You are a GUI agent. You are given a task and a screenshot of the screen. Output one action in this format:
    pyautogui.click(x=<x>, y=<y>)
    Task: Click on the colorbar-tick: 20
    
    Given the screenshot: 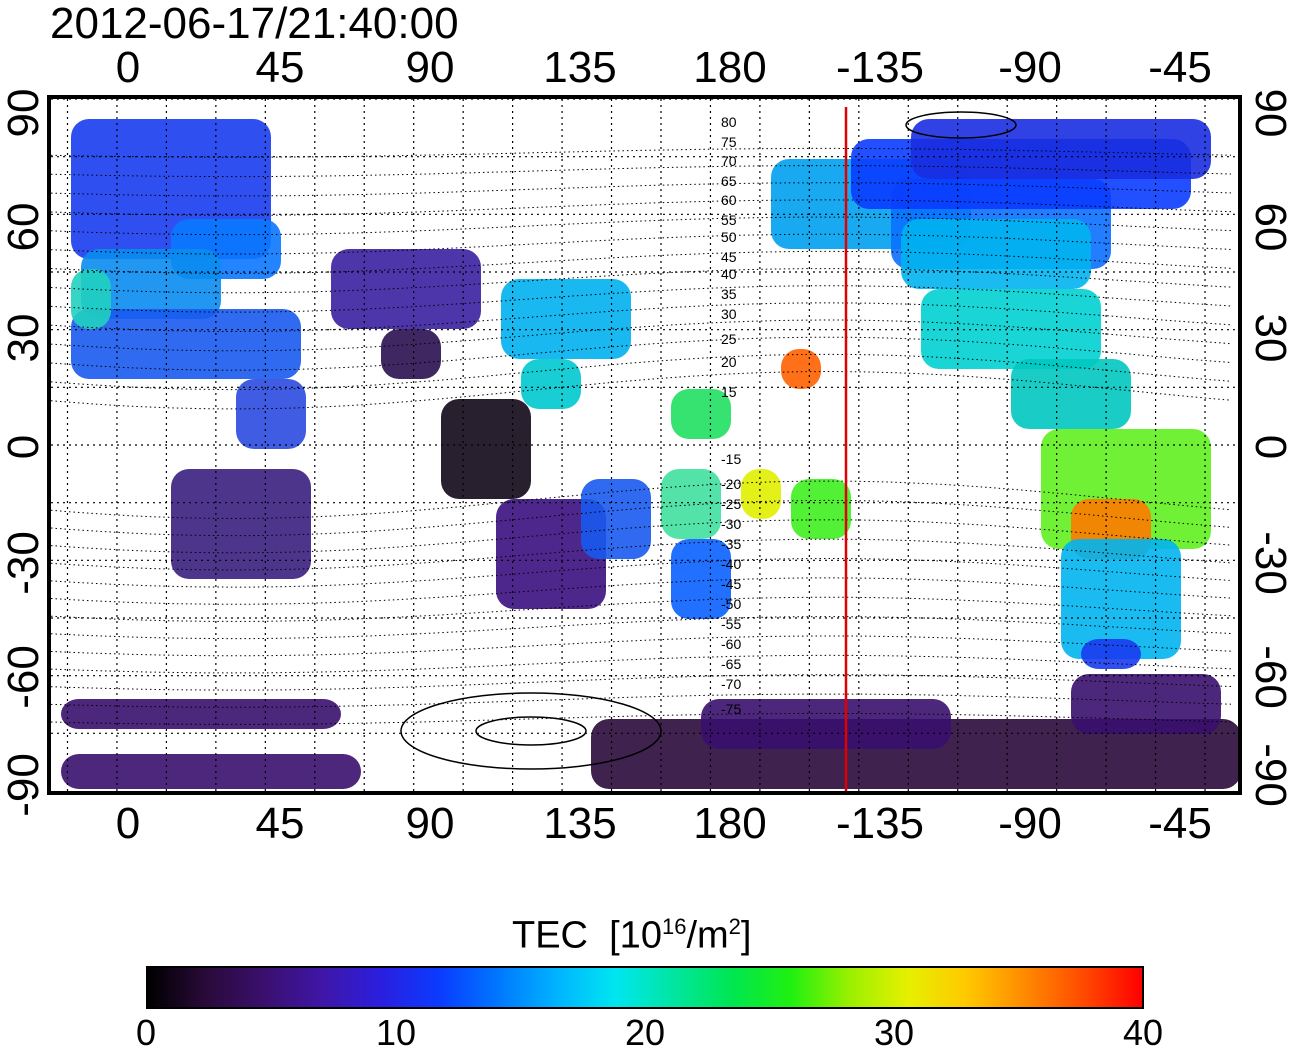 What is the action you would take?
    pyautogui.click(x=645, y=1032)
    